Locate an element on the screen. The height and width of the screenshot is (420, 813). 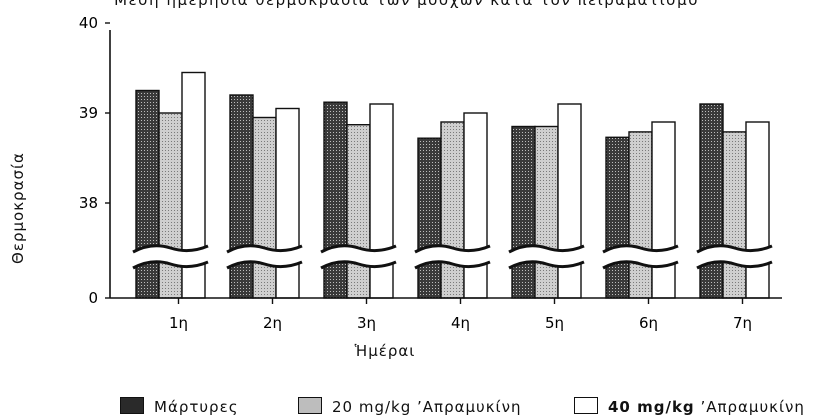
x-tick-label: 1η is located at coordinates (178, 323).